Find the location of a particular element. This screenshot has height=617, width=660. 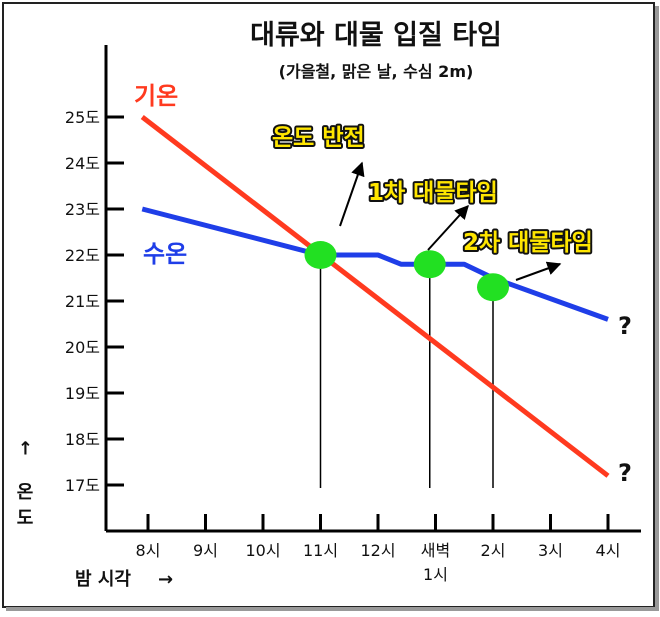

y-tick-label: 22도 is located at coordinates (82, 255).